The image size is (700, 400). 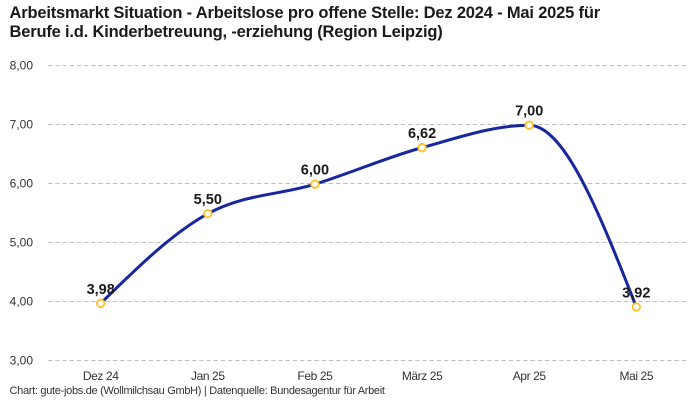 What do you see at coordinates (422, 134) in the screenshot?
I see `svg-text: 6,62` at bounding box center [422, 134].